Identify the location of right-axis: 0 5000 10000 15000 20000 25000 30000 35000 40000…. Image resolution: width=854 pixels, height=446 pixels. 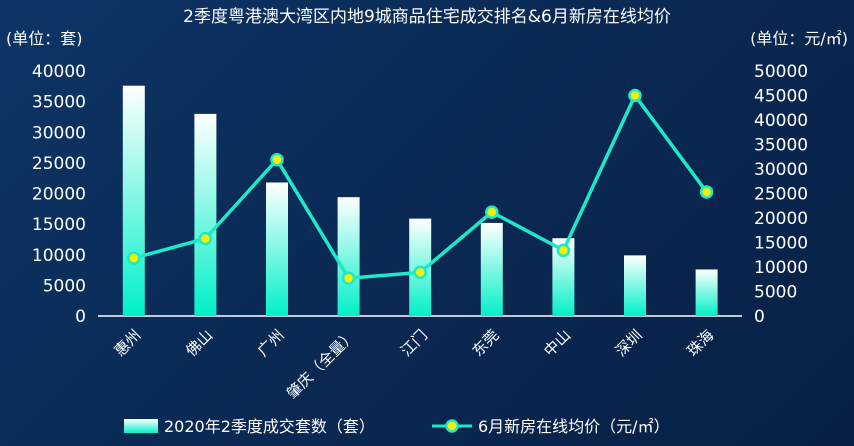
(781, 194).